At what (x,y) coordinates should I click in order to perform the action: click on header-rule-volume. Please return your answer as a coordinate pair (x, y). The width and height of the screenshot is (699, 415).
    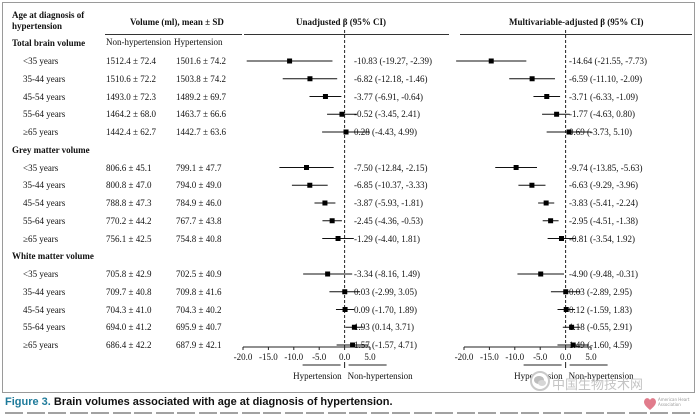
    Looking at the image, I should click on (173, 34).